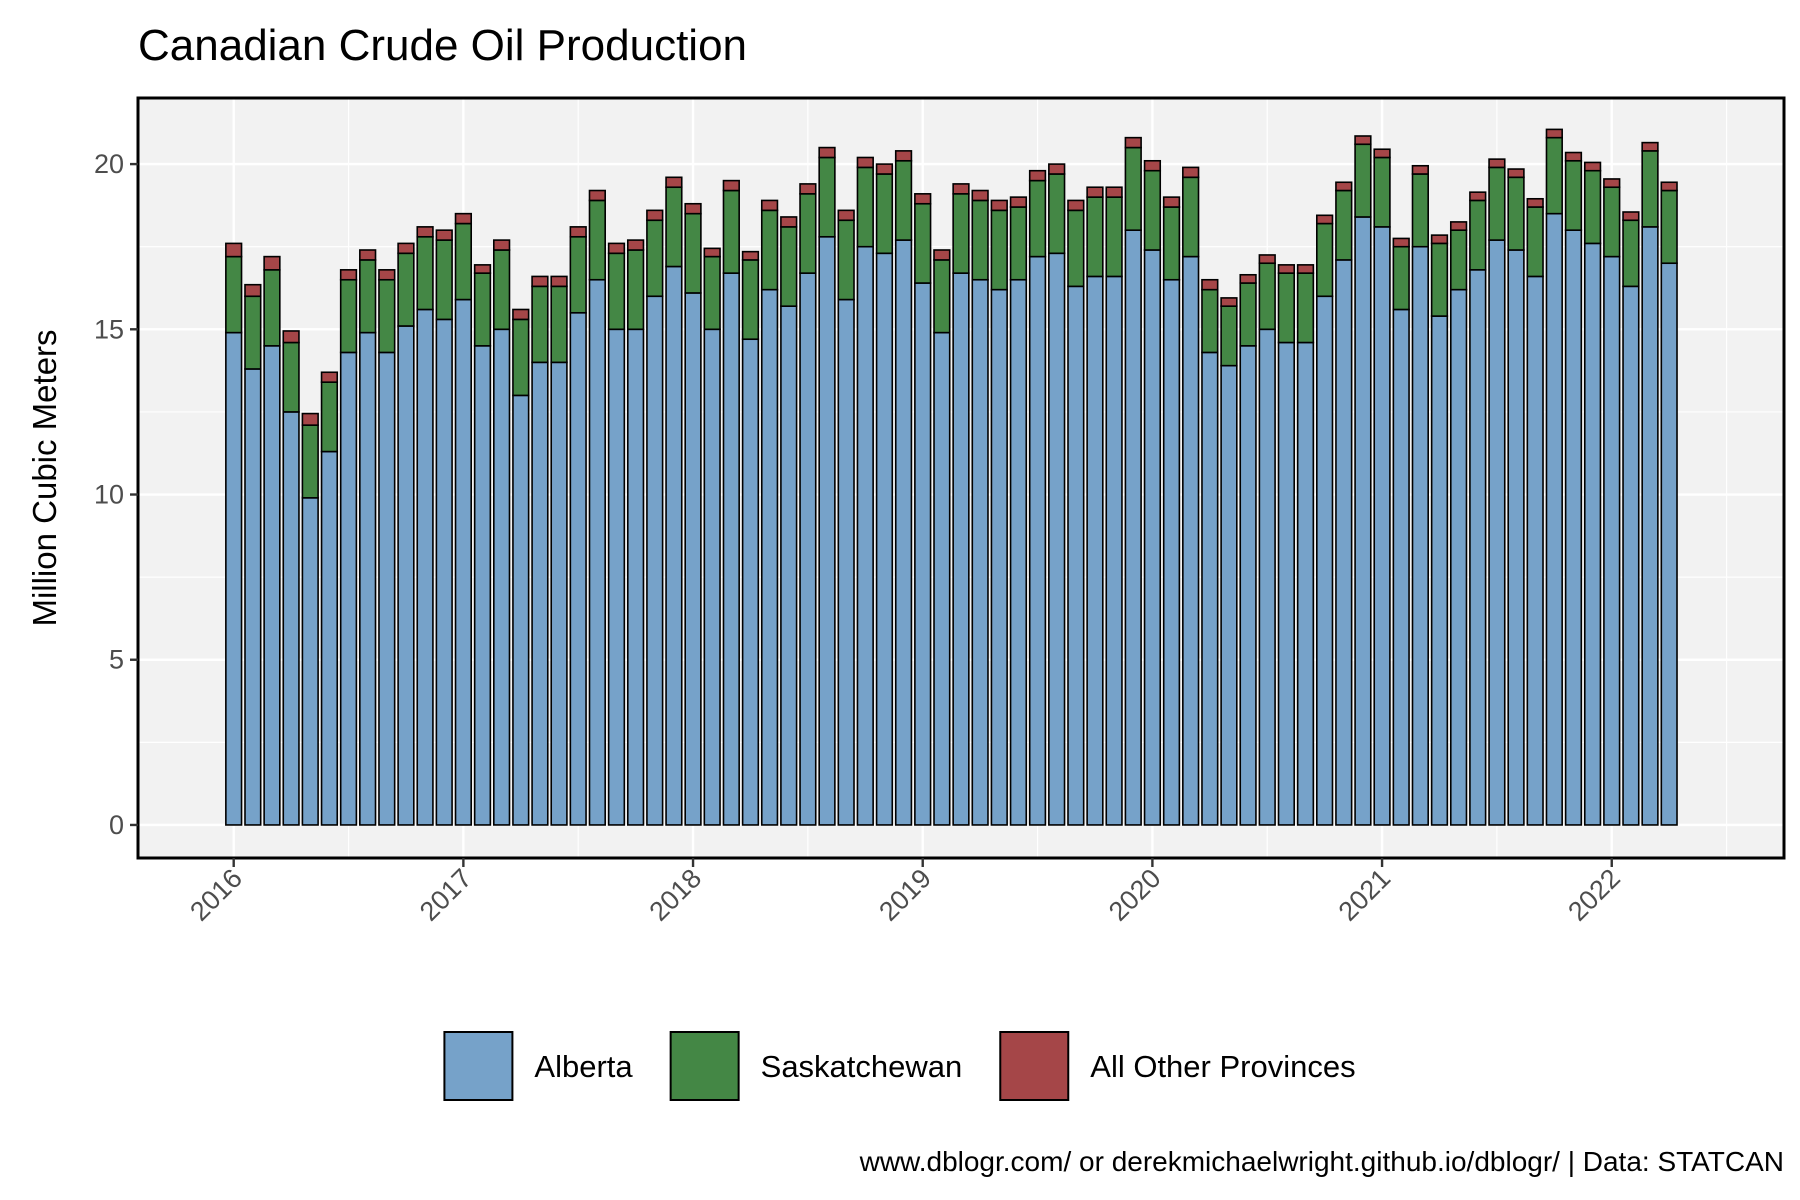 The height and width of the screenshot is (1200, 1800). What do you see at coordinates (116, 660) in the screenshot?
I see `y-tick-label: 5` at bounding box center [116, 660].